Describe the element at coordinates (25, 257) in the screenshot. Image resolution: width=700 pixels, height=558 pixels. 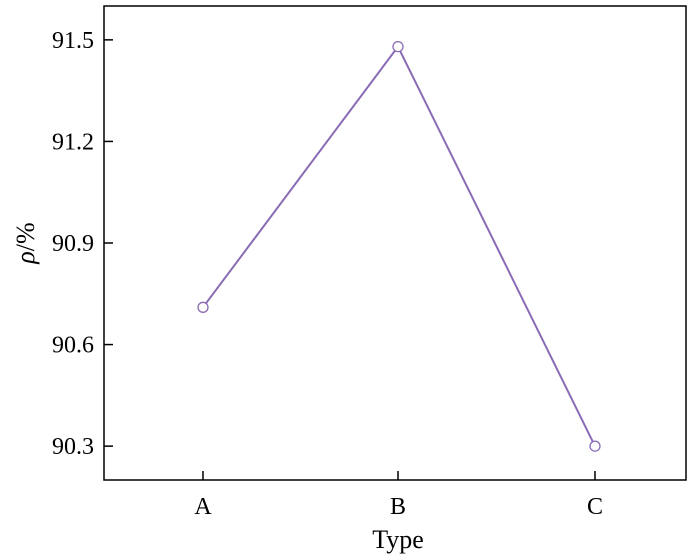
I see `y-axis-symbol: ρ` at that location.